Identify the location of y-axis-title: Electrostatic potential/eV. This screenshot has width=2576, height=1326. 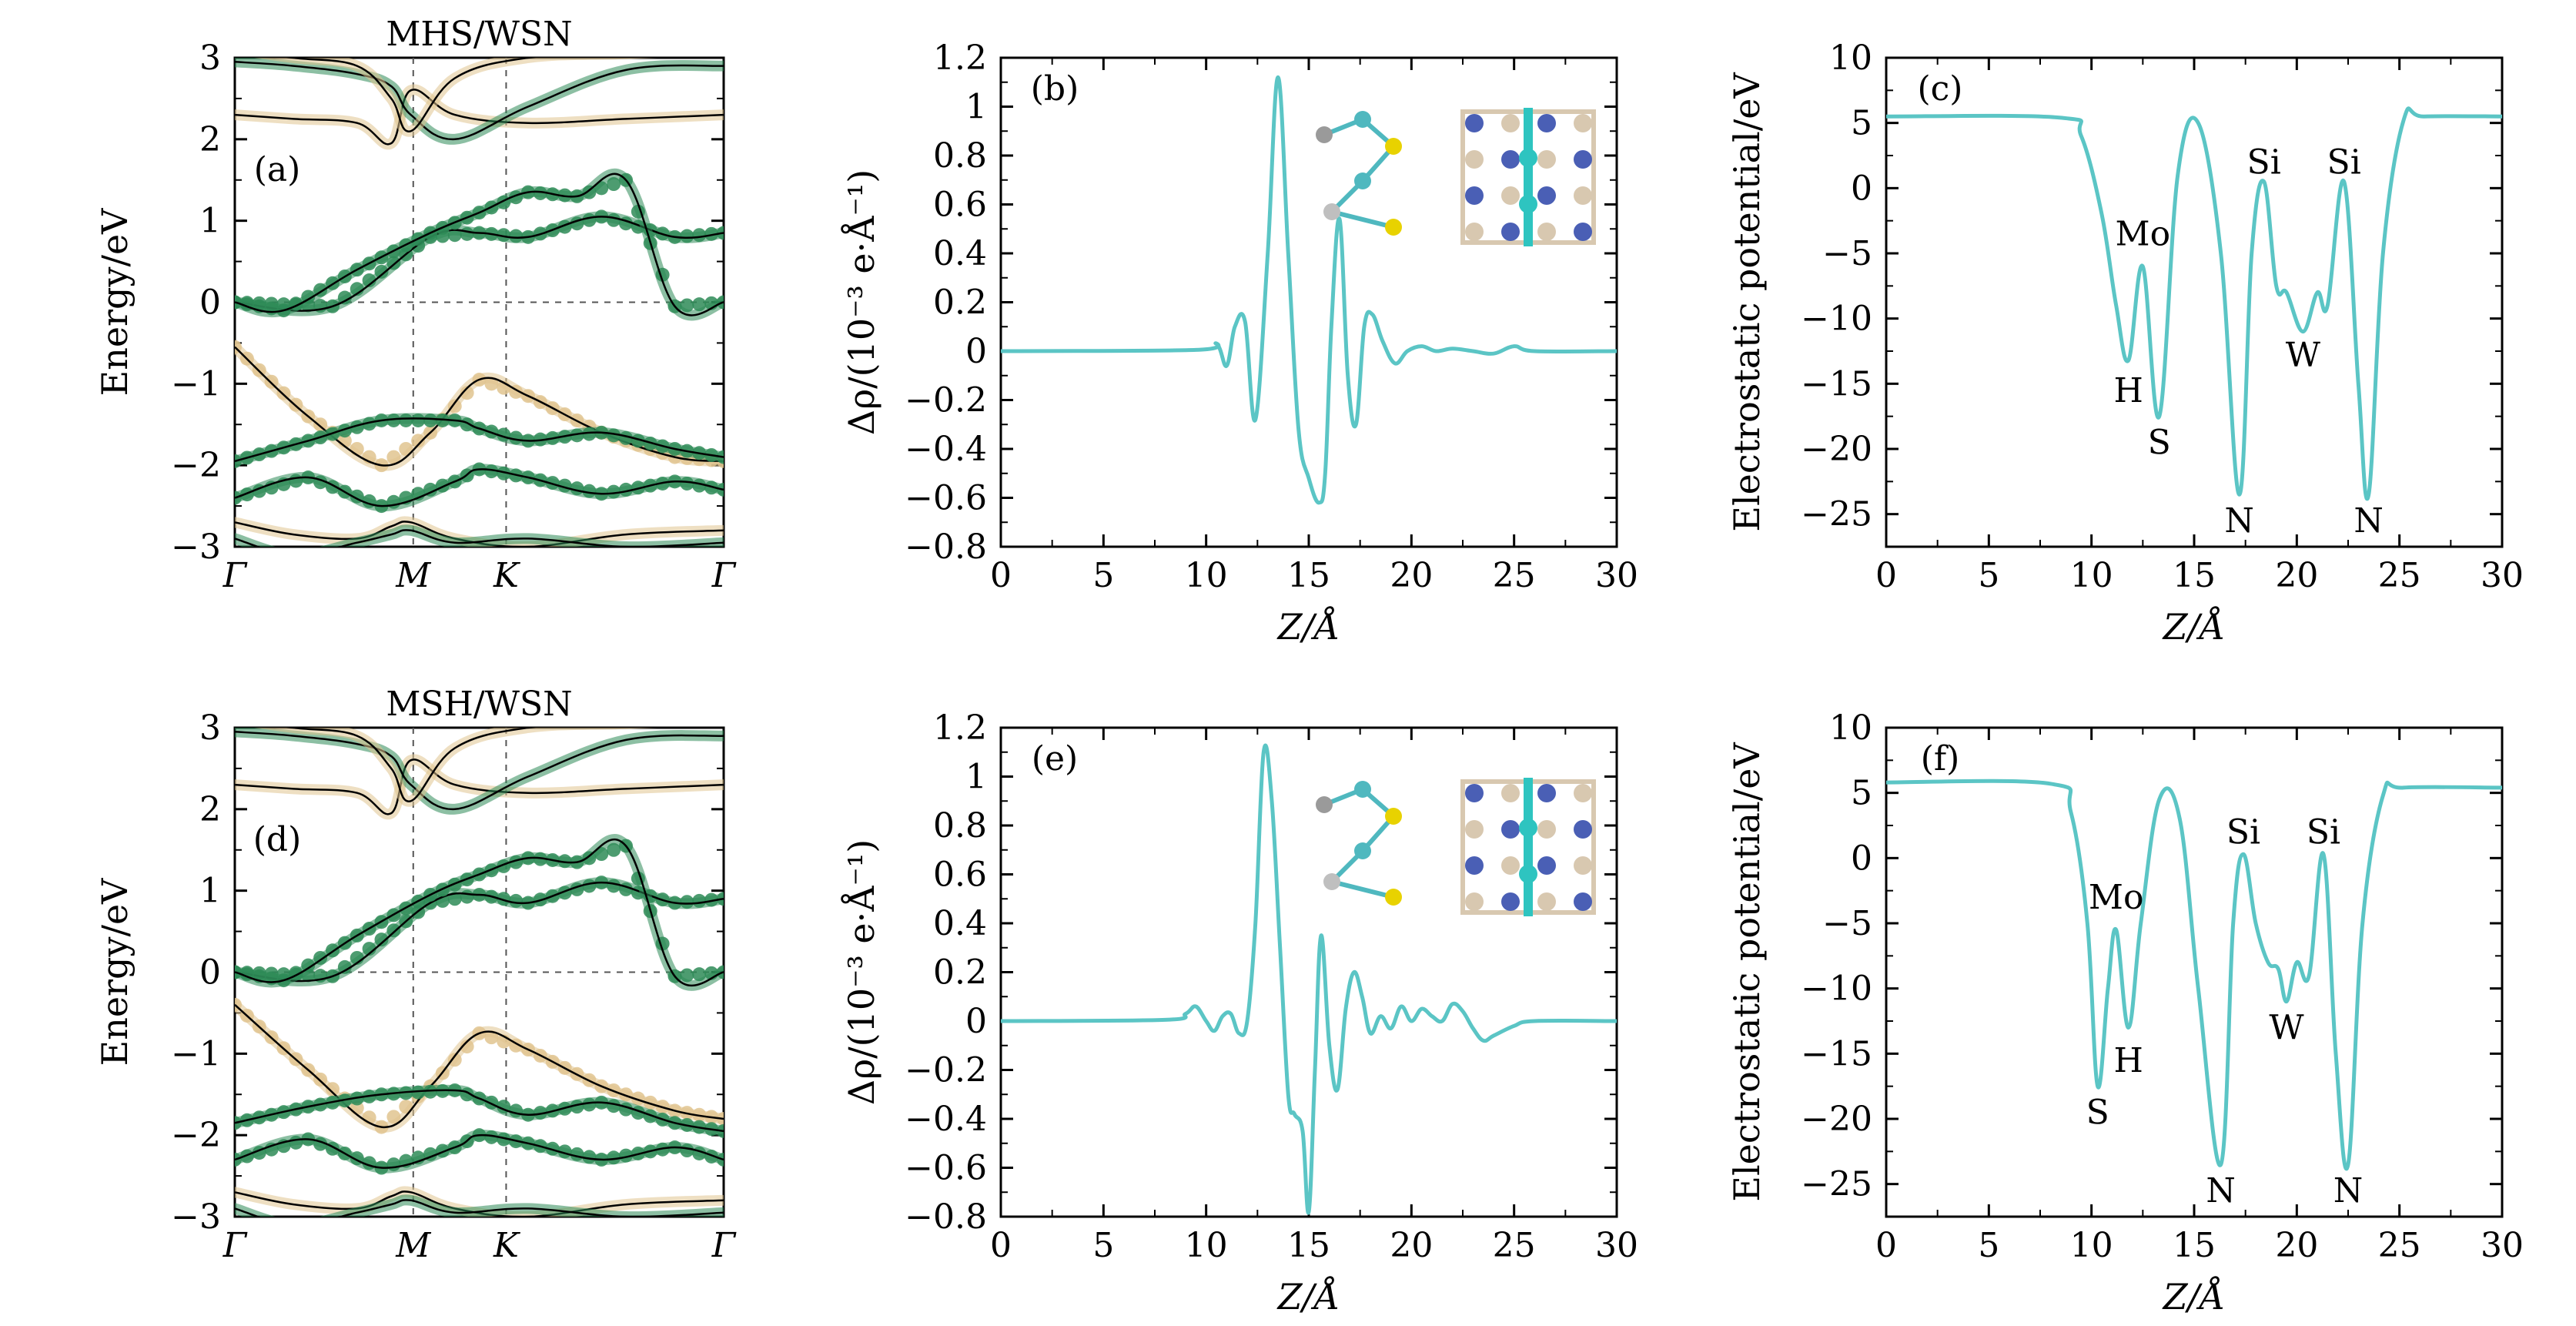
(1747, 302).